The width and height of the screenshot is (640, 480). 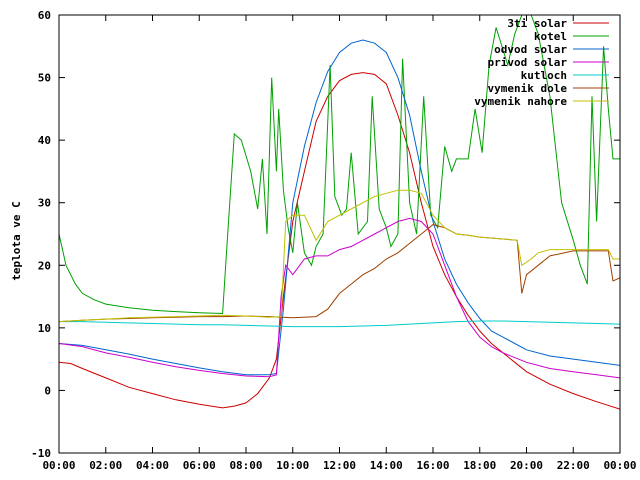 What do you see at coordinates (41, 453) in the screenshot?
I see `y-tick-label: -10` at bounding box center [41, 453].